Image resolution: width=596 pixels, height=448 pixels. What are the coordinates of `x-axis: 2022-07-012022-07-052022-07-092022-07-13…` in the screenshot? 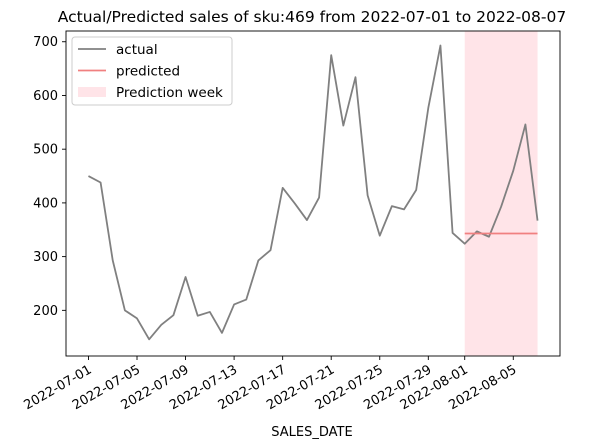 It's located at (270, 384).